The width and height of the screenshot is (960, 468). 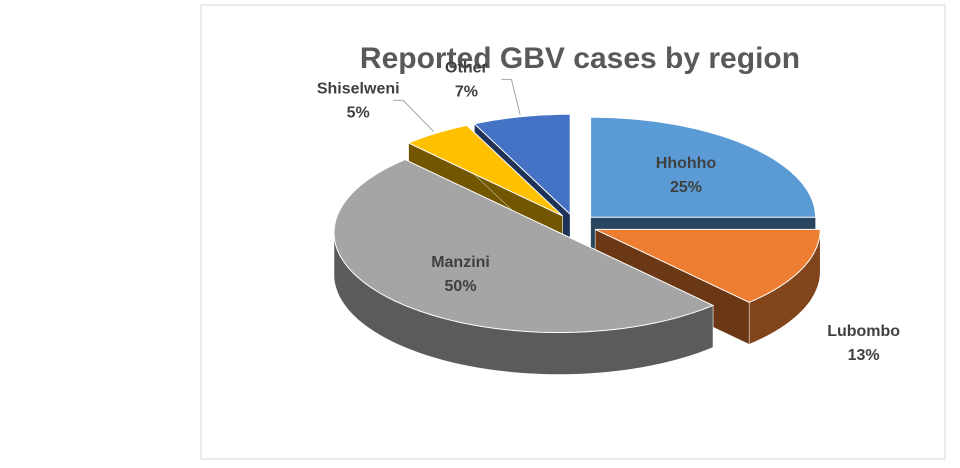 I want to click on chart-title: Reported GBV cases by region, so click(x=580, y=58).